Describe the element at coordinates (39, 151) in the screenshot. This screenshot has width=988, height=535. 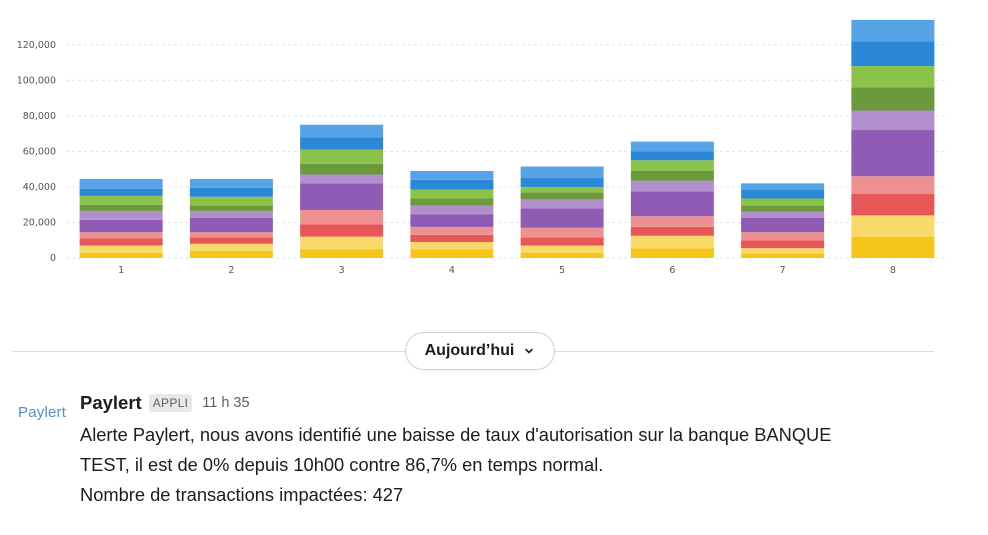
I see `y-tick-label: 60,000` at that location.